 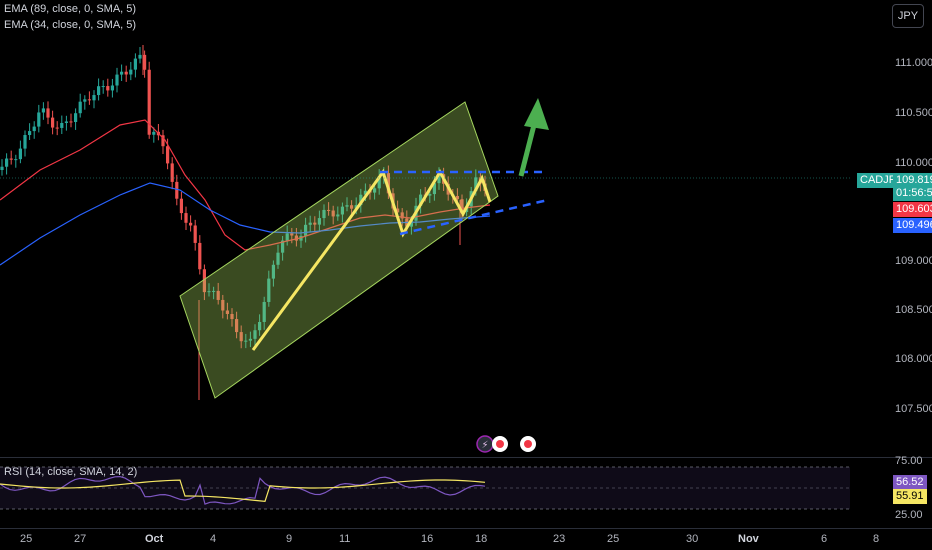 I want to click on price-tick: 111.000, so click(x=913, y=63).